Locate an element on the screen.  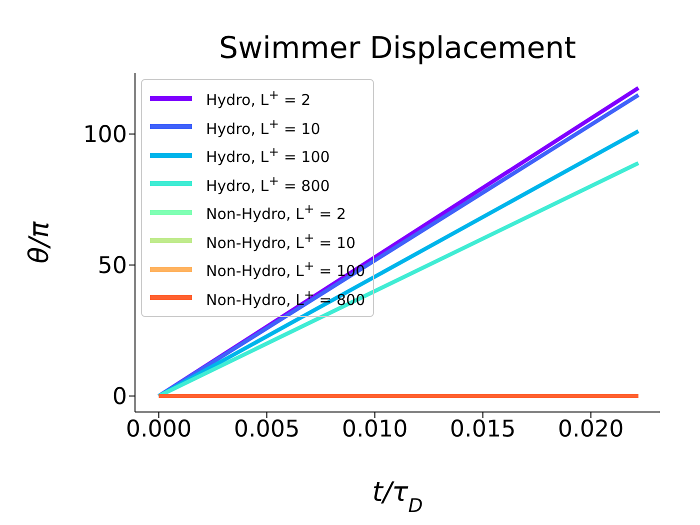
x-tick-label: 0.000 is located at coordinates (159, 429).